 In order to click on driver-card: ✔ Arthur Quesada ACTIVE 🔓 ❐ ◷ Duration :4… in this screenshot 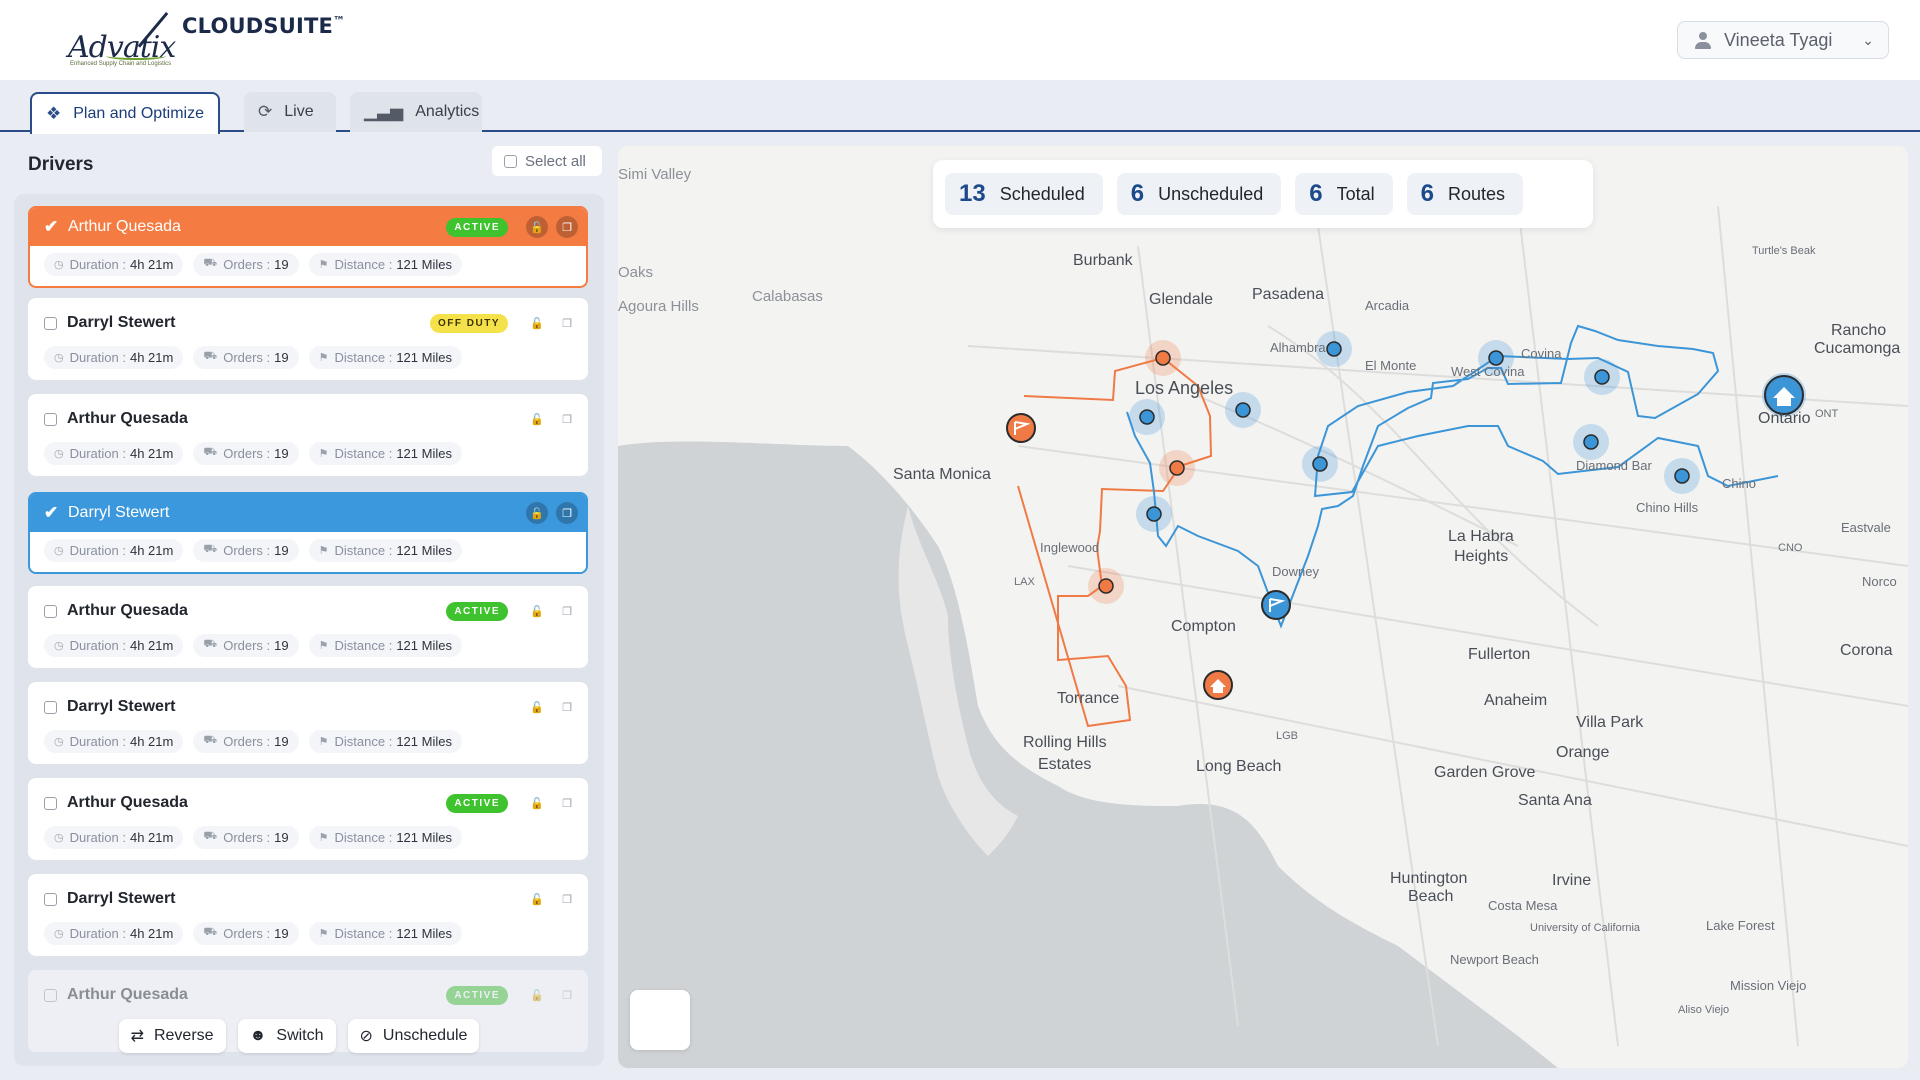, I will do `click(308, 247)`.